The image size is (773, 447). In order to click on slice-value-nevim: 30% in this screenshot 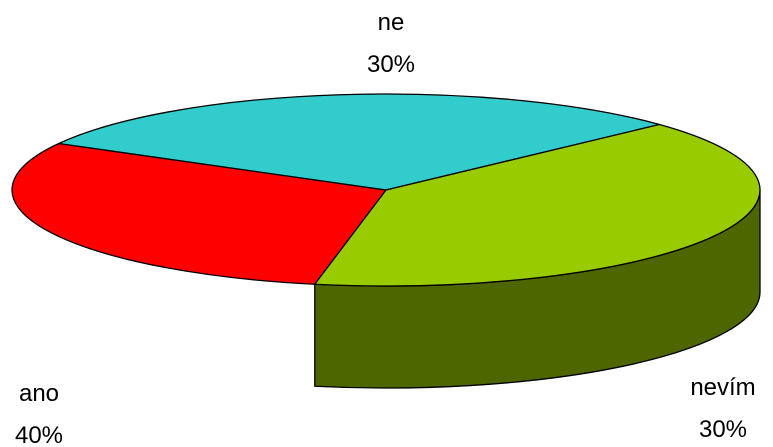, I will do `click(723, 429)`.